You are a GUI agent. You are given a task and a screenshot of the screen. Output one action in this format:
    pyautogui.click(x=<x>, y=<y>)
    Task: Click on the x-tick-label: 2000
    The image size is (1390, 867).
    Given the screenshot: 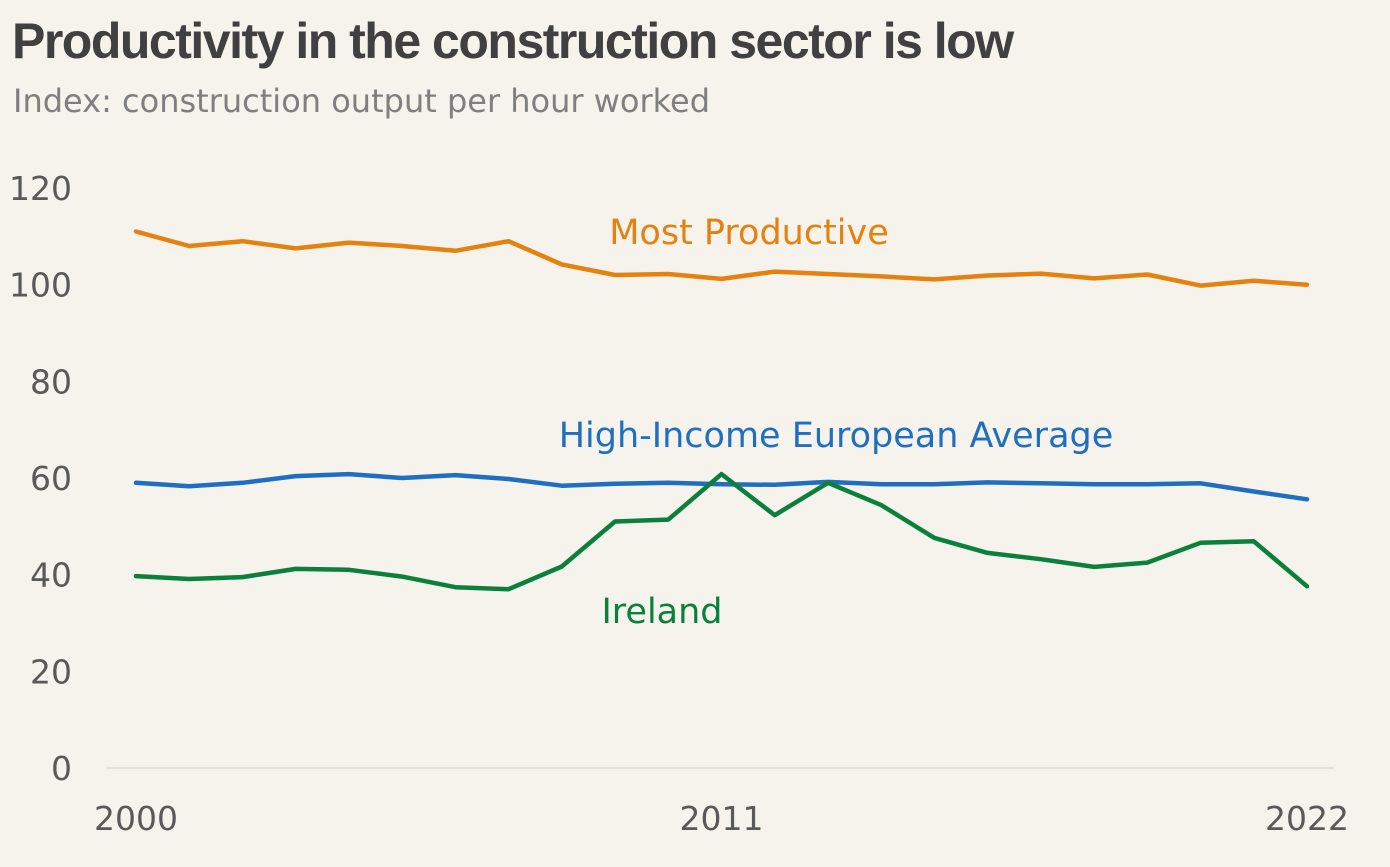 What is the action you would take?
    pyautogui.click(x=136, y=818)
    